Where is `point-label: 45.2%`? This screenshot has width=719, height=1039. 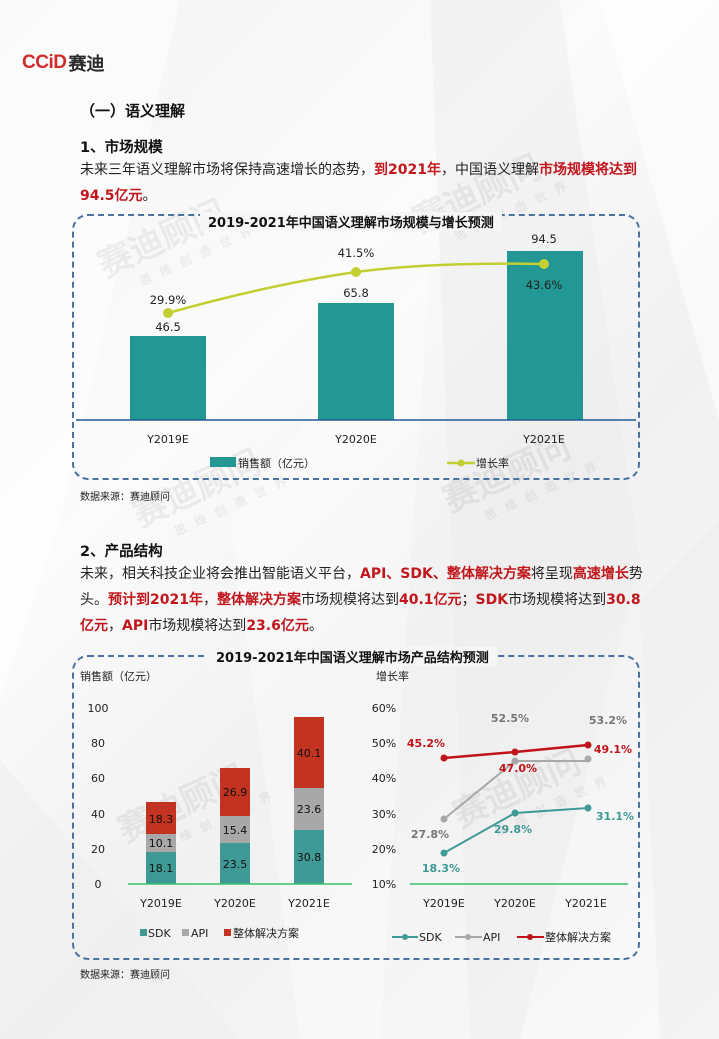
point-label: 45.2% is located at coordinates (426, 743).